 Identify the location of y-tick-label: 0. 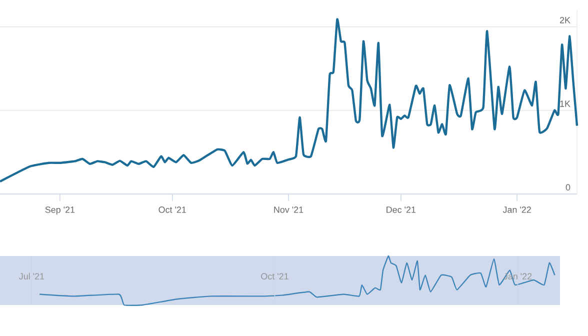
(568, 187).